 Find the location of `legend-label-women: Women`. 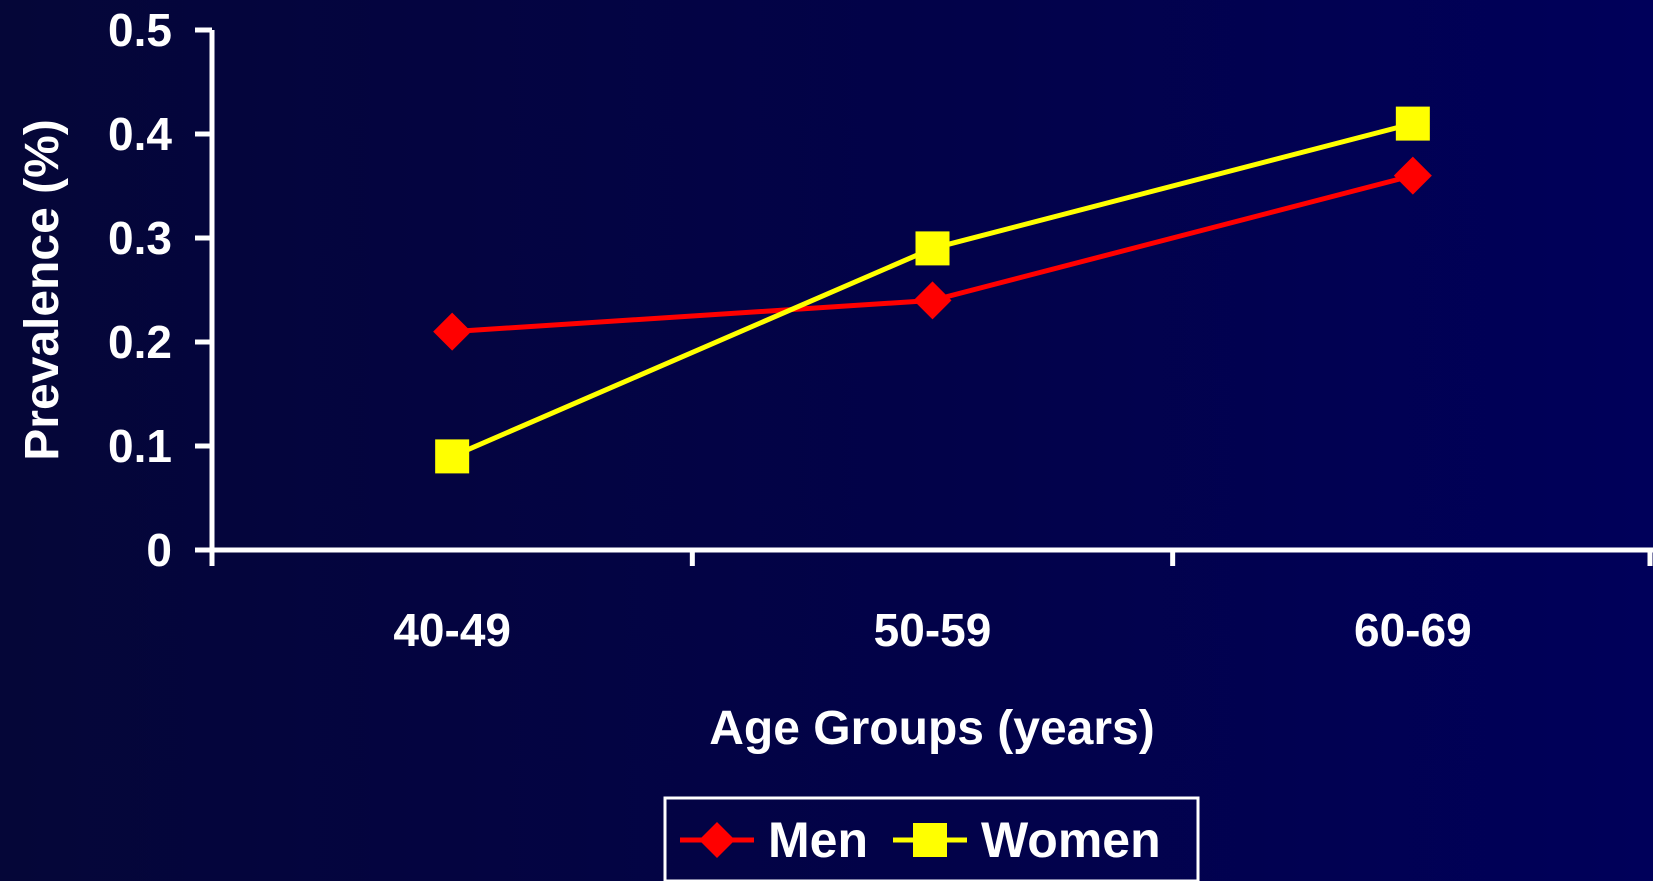

legend-label-women: Women is located at coordinates (1071, 840).